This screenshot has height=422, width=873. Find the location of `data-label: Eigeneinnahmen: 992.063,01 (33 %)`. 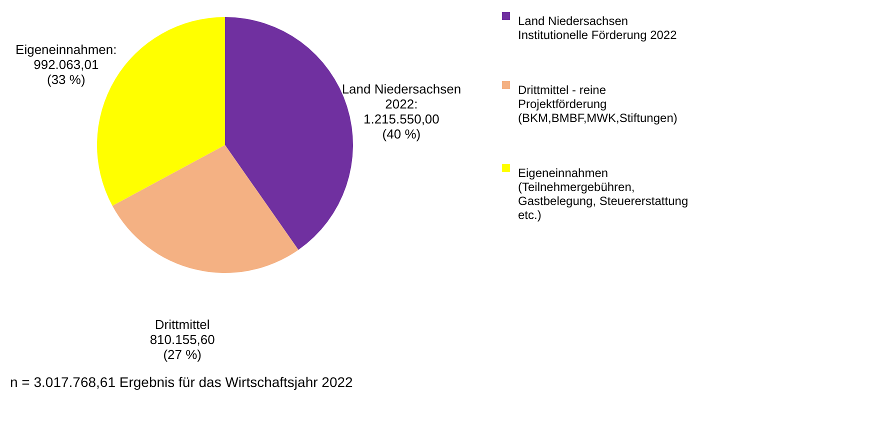

data-label: Eigeneinnahmen: 992.063,01 (33 %) is located at coordinates (66, 65).